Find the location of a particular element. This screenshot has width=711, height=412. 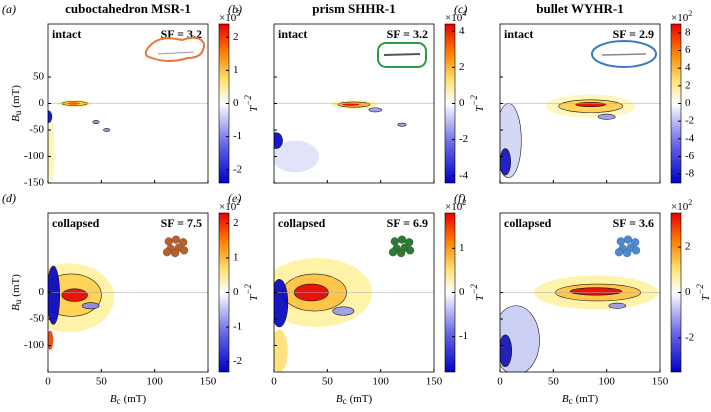

y-tick-label: -150 is located at coordinates (34, 183).